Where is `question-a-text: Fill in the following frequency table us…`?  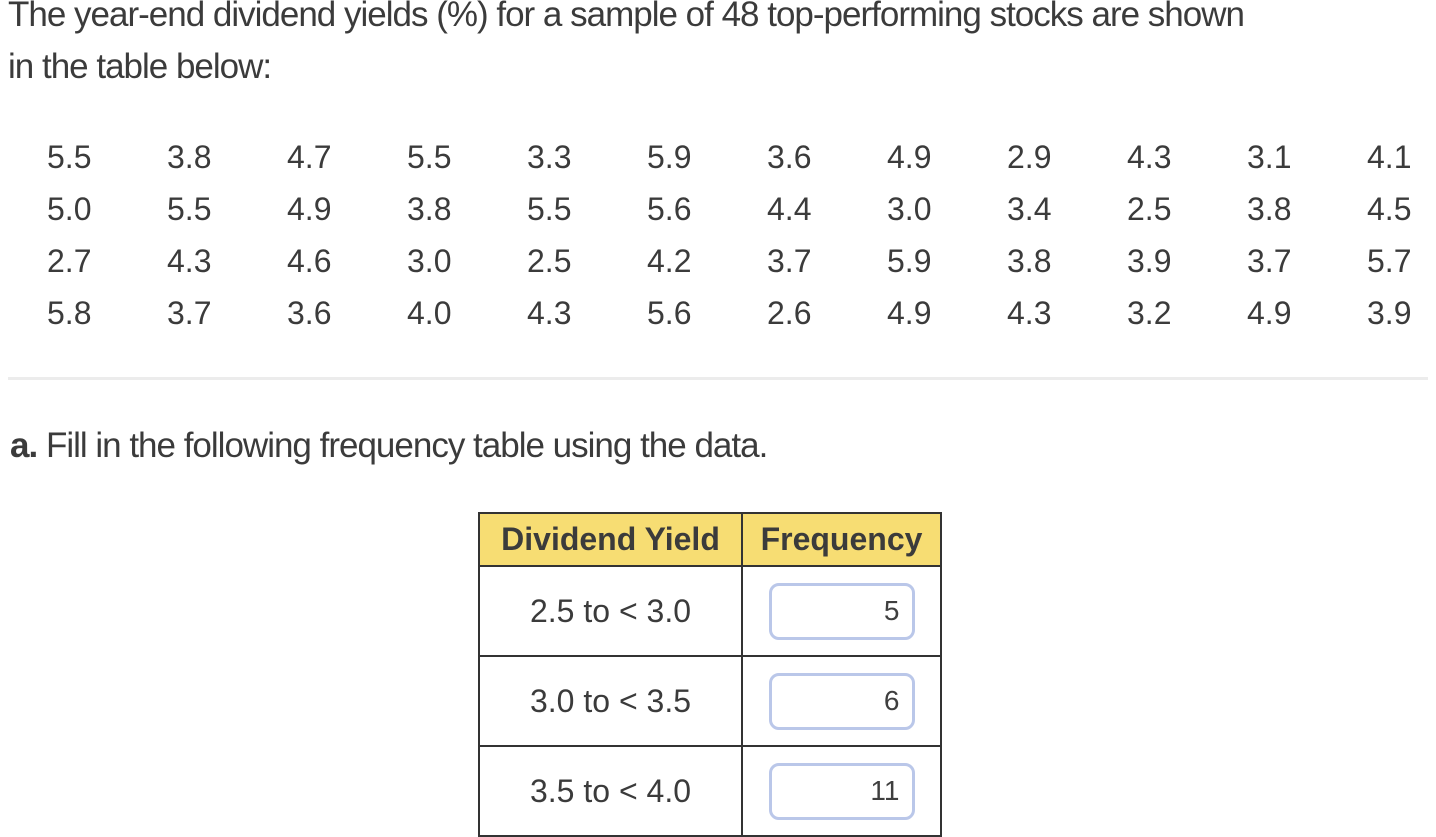 question-a-text: Fill in the following frequency table us… is located at coordinates (406, 445).